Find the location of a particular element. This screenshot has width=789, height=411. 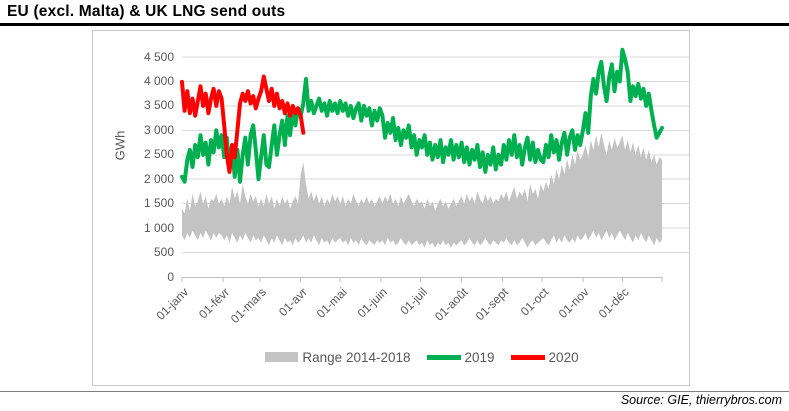

y-axis-tick-label: 3 500 is located at coordinates (158, 105).